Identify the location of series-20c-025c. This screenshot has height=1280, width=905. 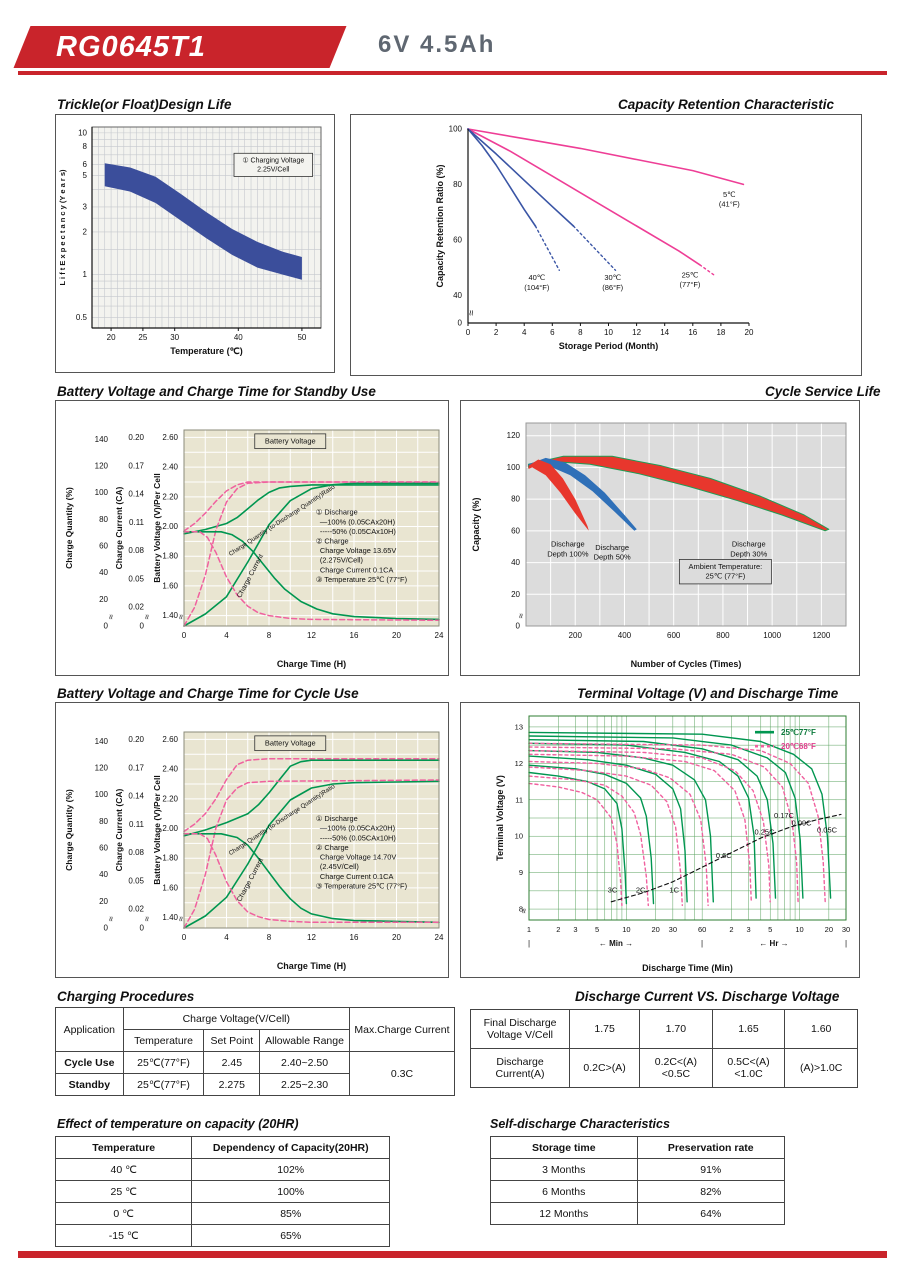
(640, 828).